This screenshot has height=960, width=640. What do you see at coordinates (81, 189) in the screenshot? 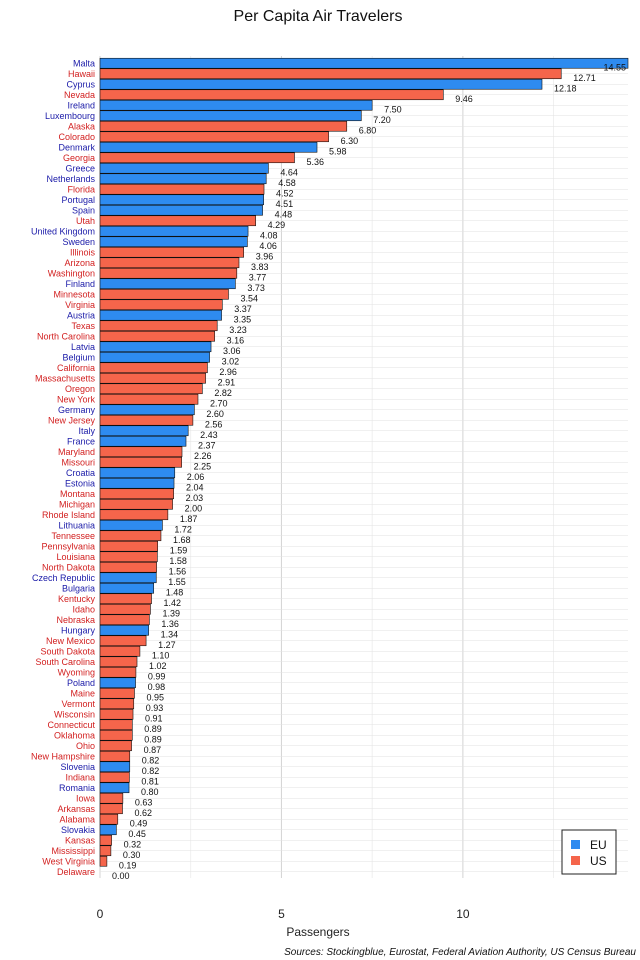
I see `category-label: Florida` at bounding box center [81, 189].